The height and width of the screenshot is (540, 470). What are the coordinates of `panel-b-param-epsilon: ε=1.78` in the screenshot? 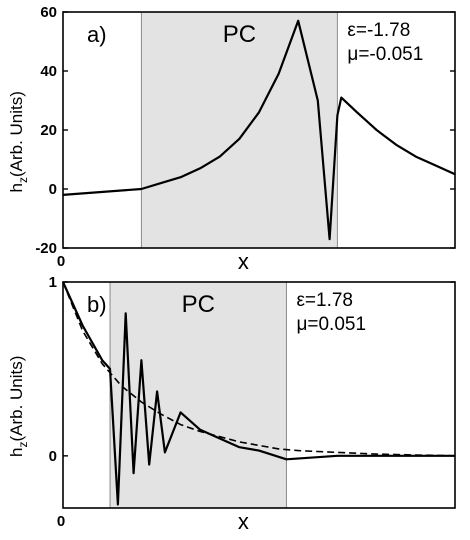 It's located at (324, 300).